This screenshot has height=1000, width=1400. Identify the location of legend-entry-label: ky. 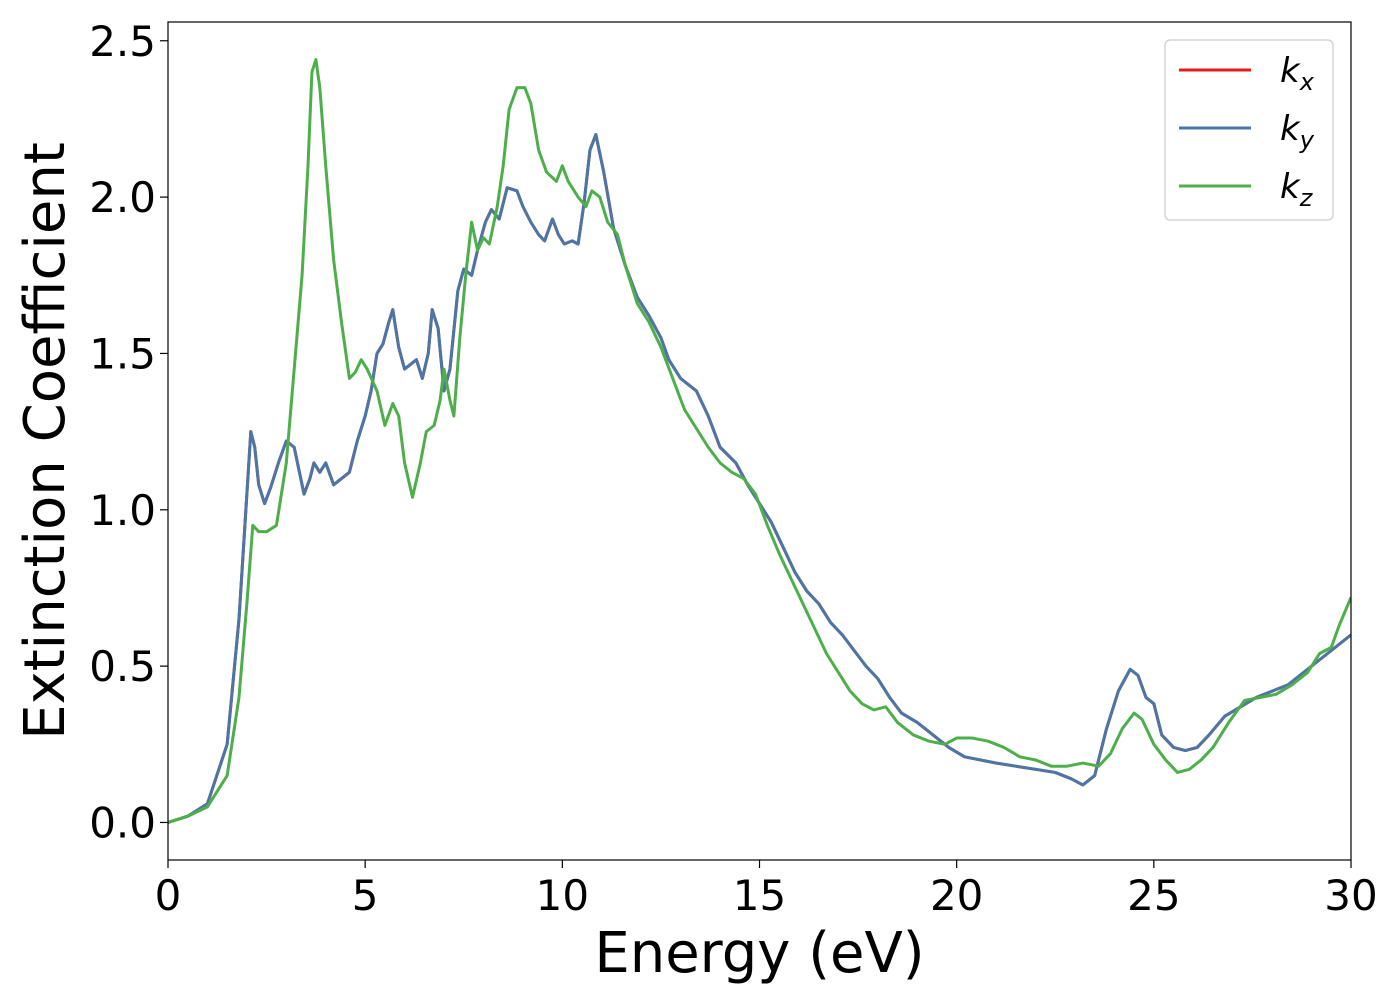
(1297, 131).